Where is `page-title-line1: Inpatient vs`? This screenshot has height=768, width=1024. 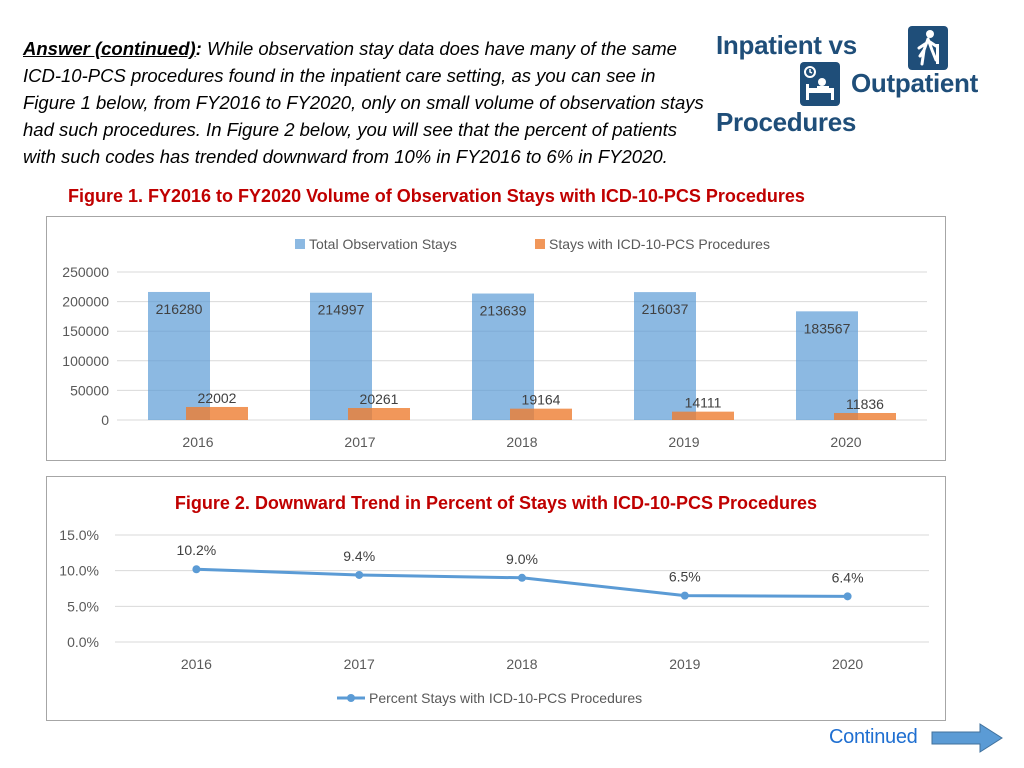
page-title-line1: Inpatient vs is located at coordinates (786, 45).